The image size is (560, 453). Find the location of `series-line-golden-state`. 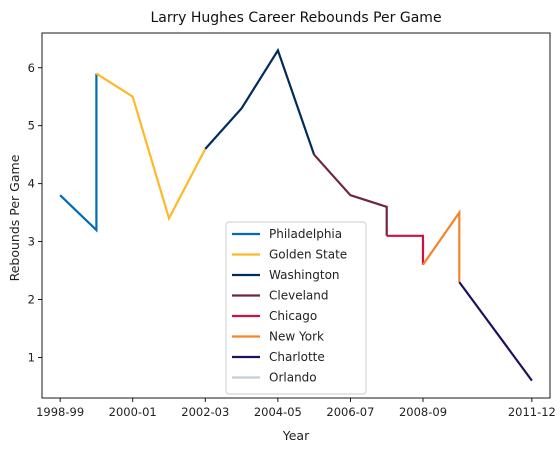

series-line-golden-state is located at coordinates (151, 147).